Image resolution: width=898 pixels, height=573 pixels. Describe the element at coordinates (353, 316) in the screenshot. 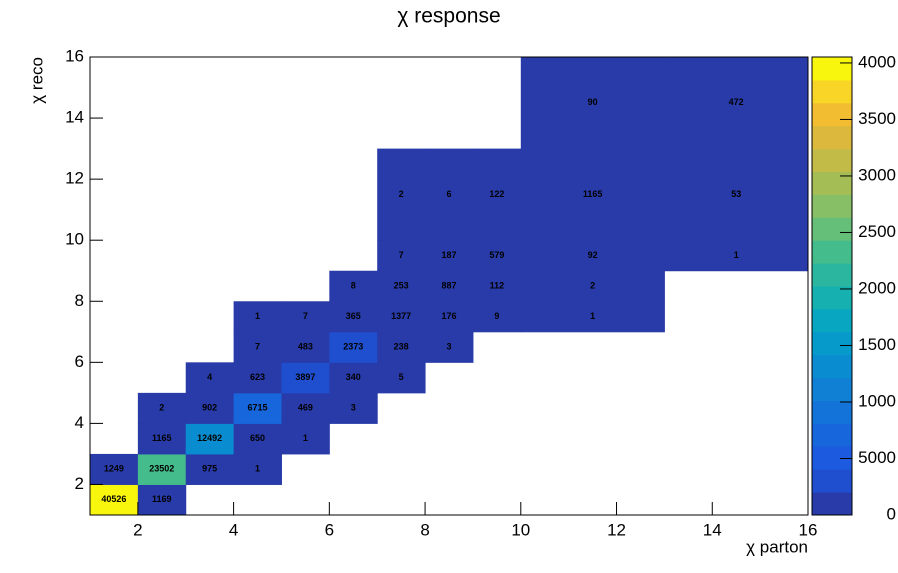

I see `cell-label: 365` at that location.